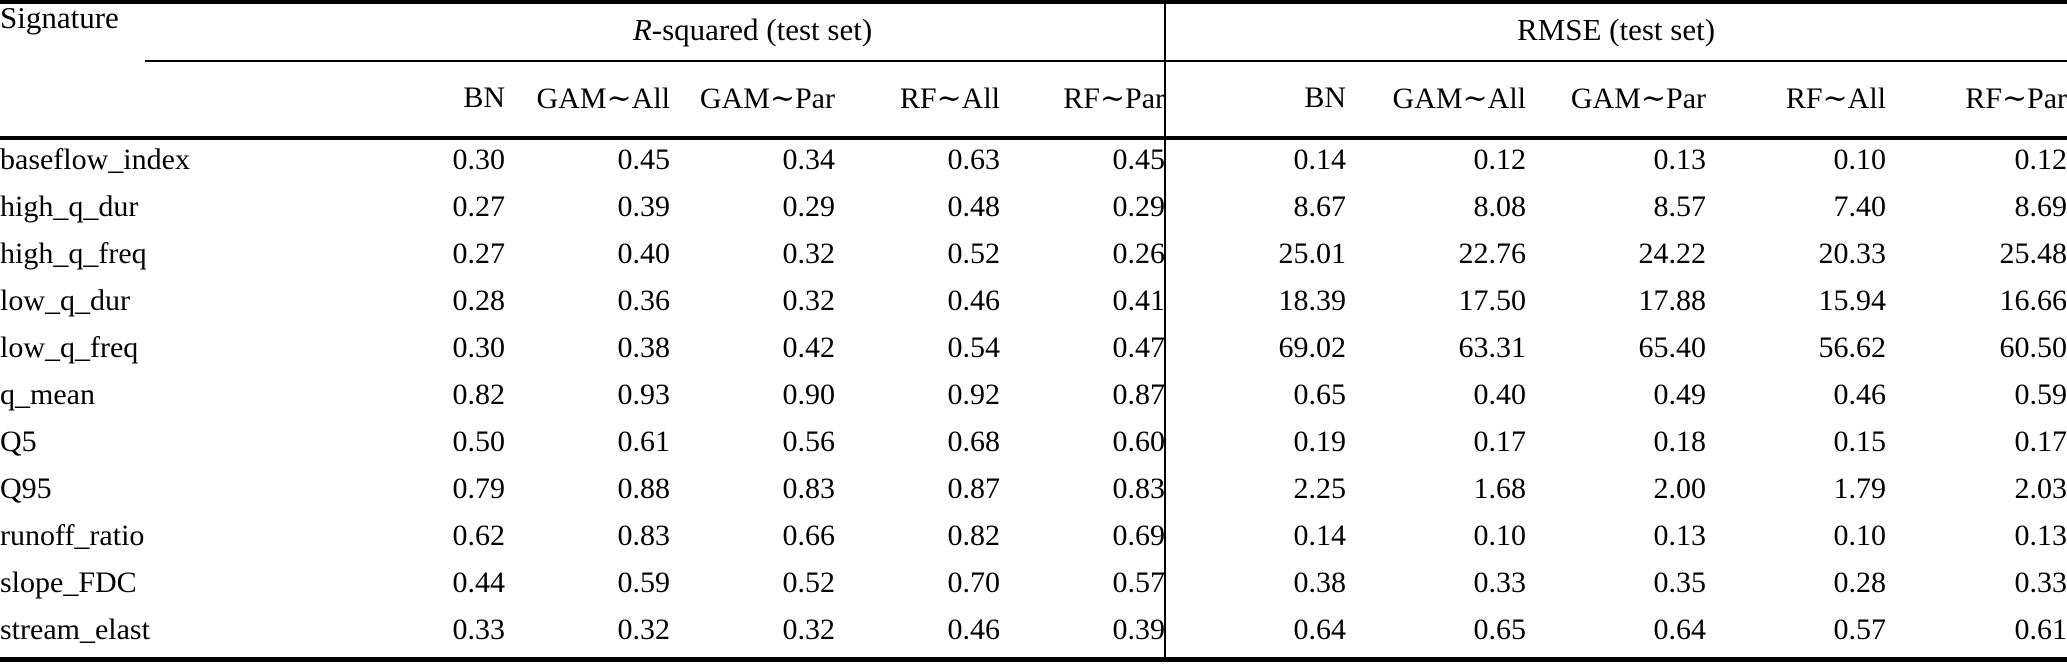  Describe the element at coordinates (974, 394) in the screenshot. I see `r_squared-value-cell: 0.92` at that location.